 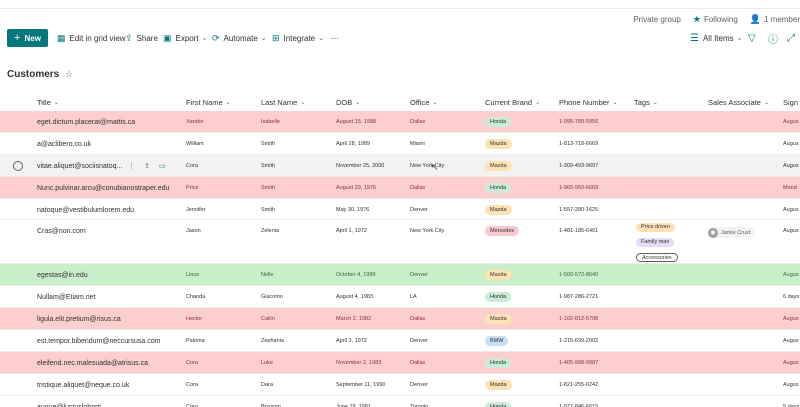 What do you see at coordinates (445, 122) in the screenshot?
I see `cell-office: Dallas` at bounding box center [445, 122].